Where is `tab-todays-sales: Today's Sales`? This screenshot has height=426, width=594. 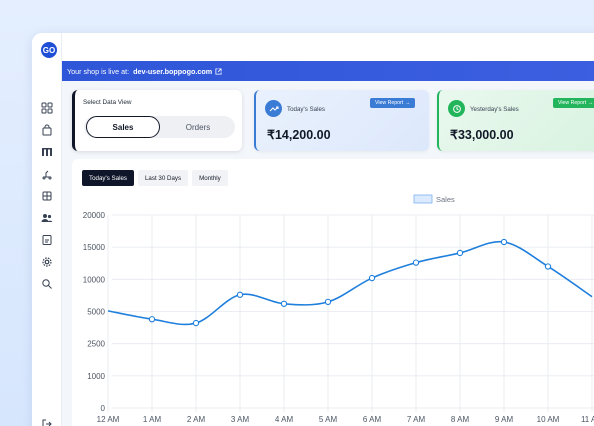 tab-todays-sales: Today's Sales is located at coordinates (108, 178).